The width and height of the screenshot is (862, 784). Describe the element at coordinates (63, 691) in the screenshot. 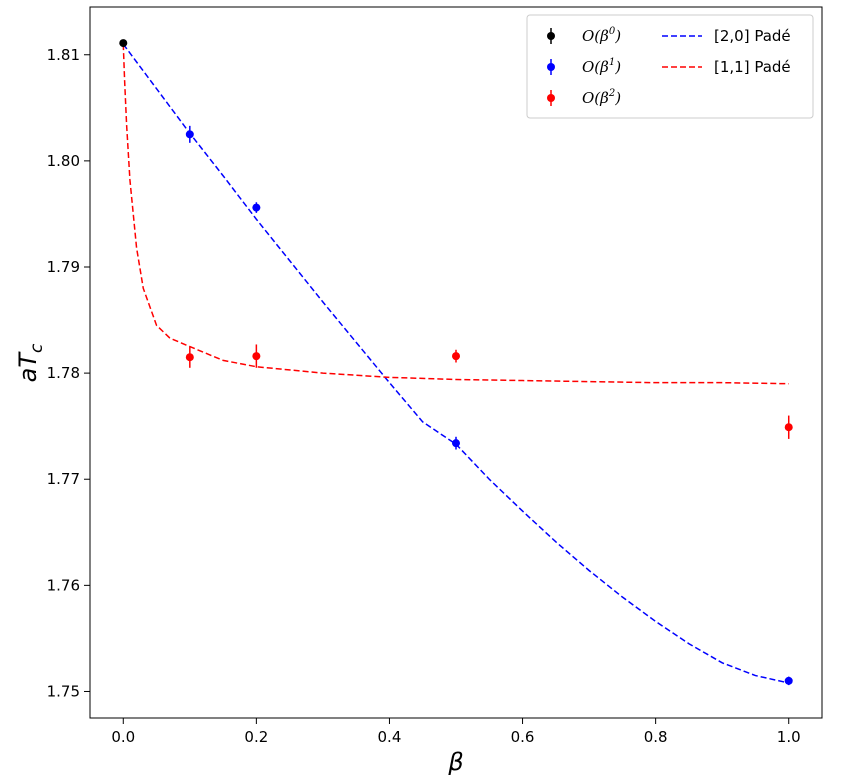

I see `y-tick-label: 1.75` at that location.